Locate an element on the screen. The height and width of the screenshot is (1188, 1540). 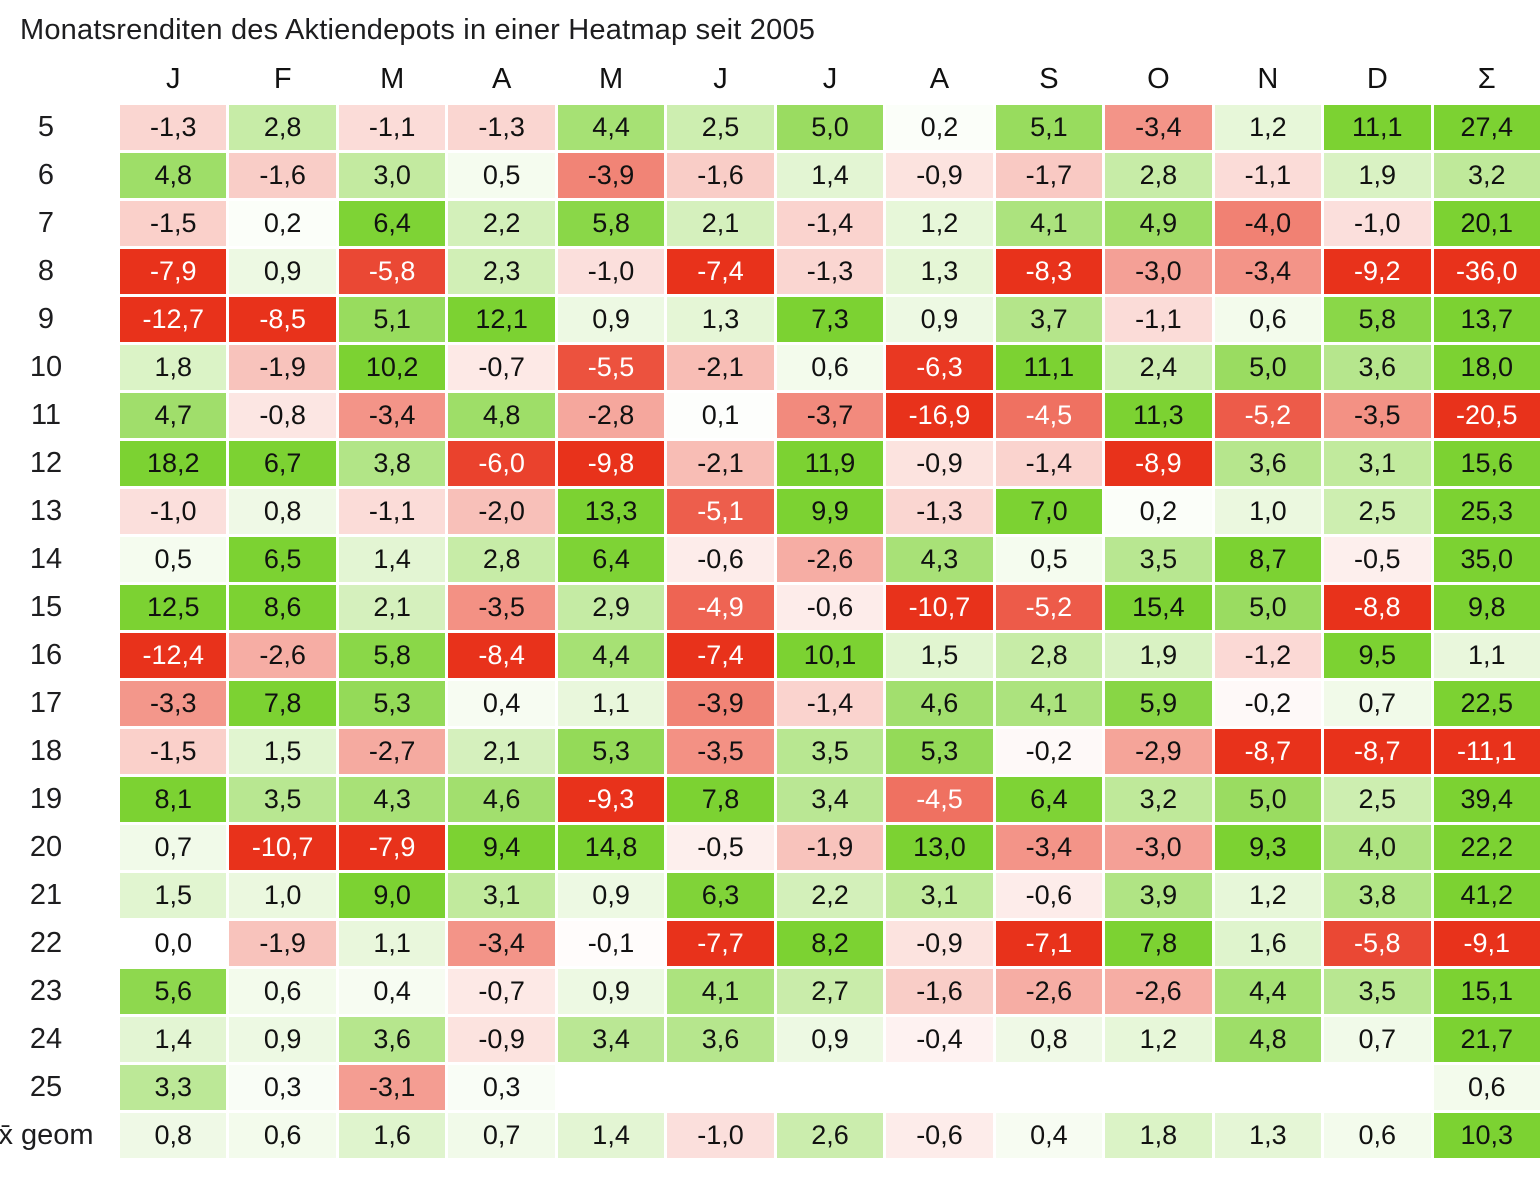
heatmap-cell: -7,1 is located at coordinates (1049, 943).